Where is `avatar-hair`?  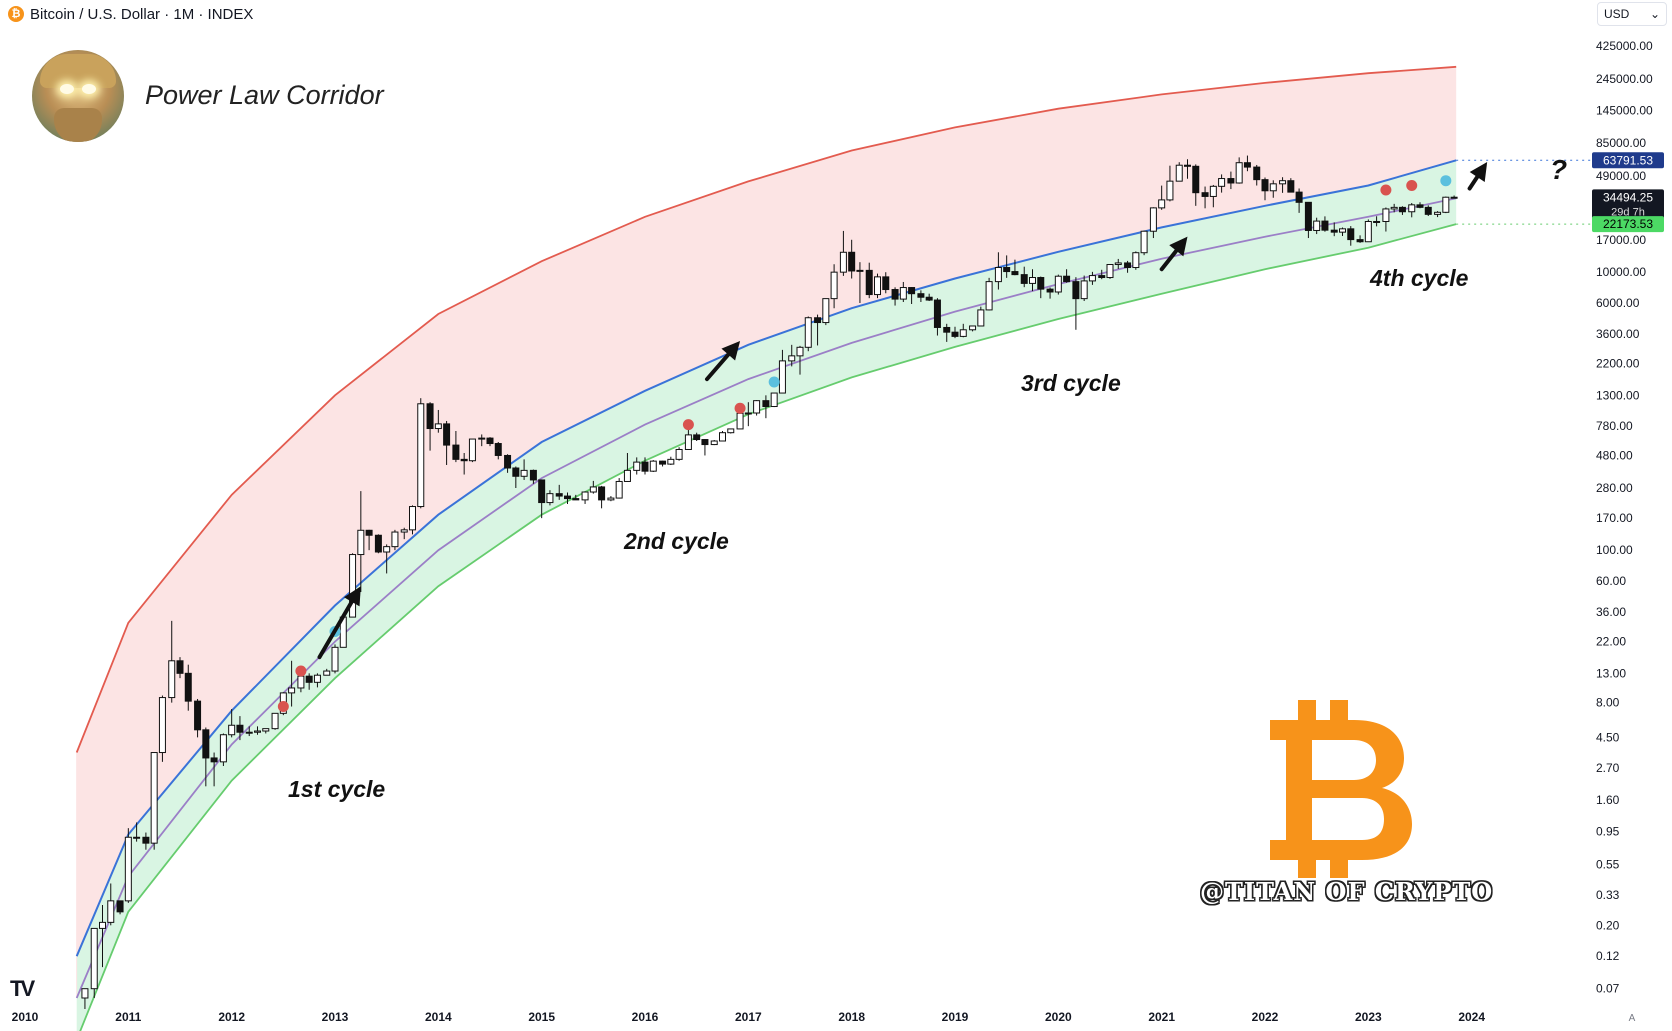
avatar-hair is located at coordinates (78, 71).